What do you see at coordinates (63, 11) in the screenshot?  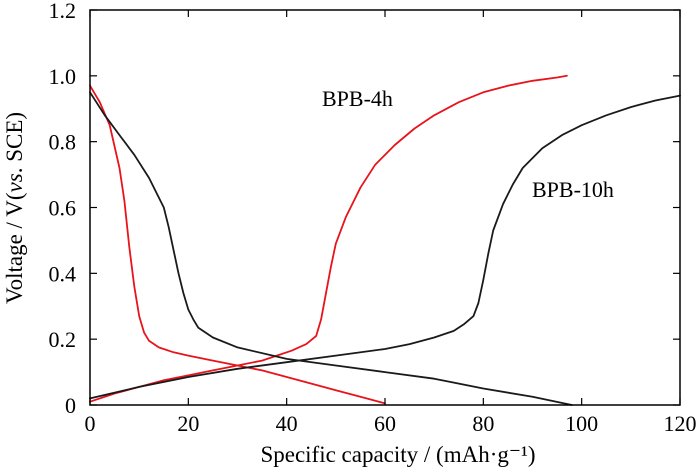 I see `y-tick-label: 1.2` at bounding box center [63, 11].